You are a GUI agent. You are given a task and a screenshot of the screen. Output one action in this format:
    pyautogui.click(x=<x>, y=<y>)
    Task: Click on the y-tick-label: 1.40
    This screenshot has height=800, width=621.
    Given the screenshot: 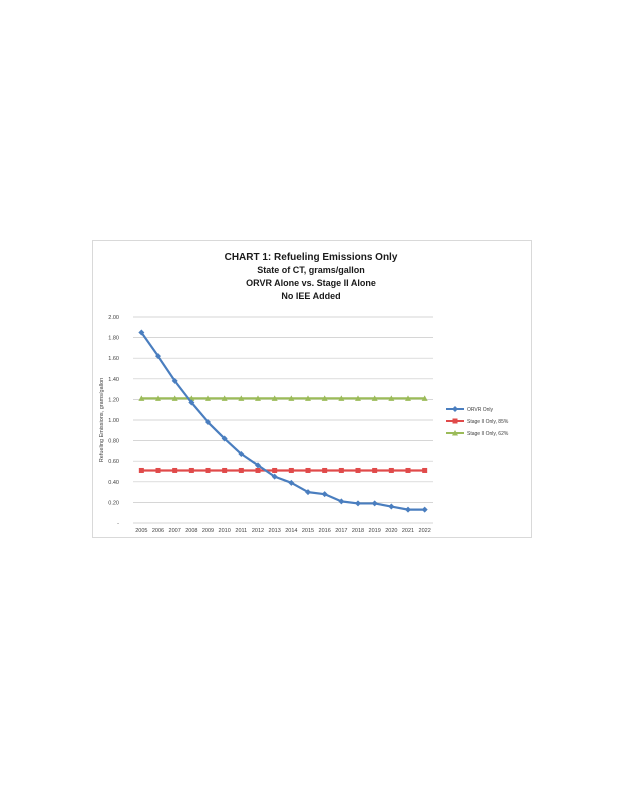 What is the action you would take?
    pyautogui.click(x=113, y=380)
    